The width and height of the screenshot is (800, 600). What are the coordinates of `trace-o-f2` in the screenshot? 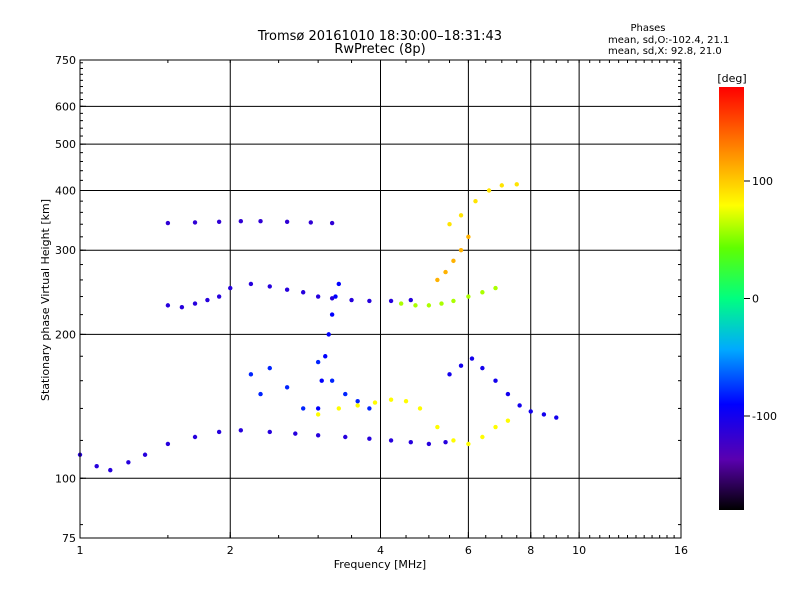 It's located at (289, 295).